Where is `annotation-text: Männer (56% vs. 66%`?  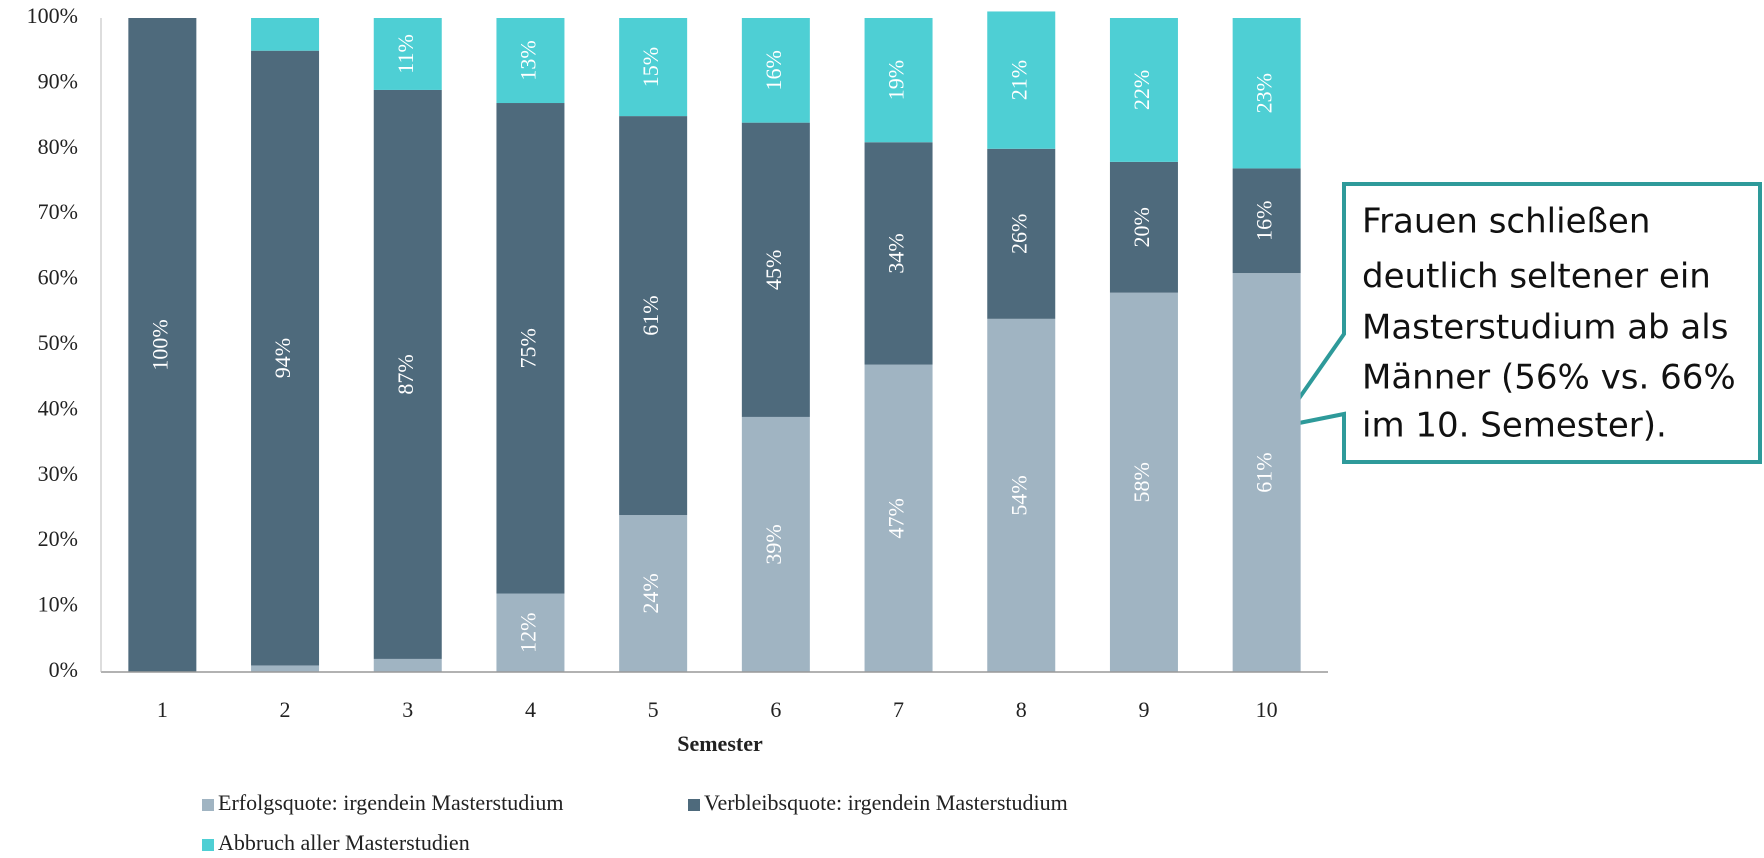
annotation-text: Männer (56% vs. 66% is located at coordinates (1549, 378).